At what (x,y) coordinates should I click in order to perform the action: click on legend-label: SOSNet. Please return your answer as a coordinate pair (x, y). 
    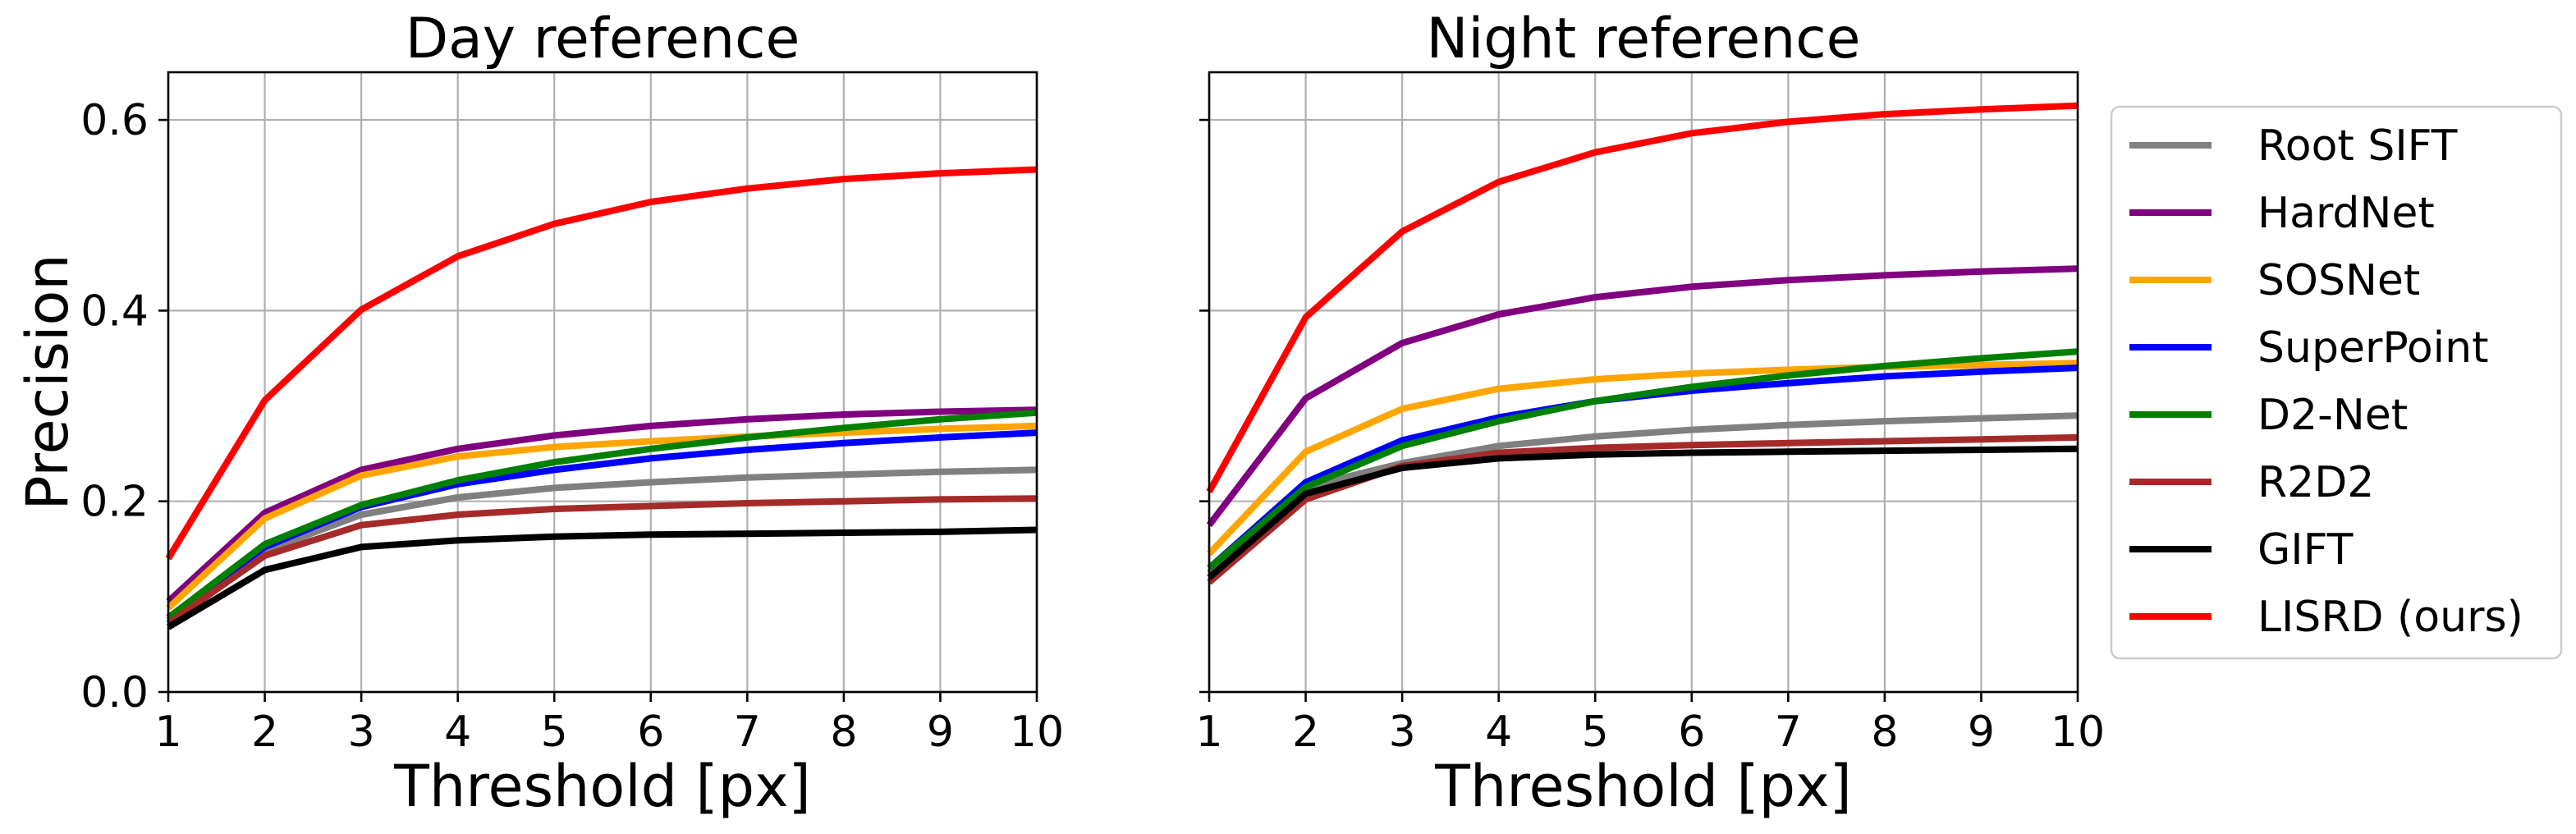
    Looking at the image, I should click on (2339, 280).